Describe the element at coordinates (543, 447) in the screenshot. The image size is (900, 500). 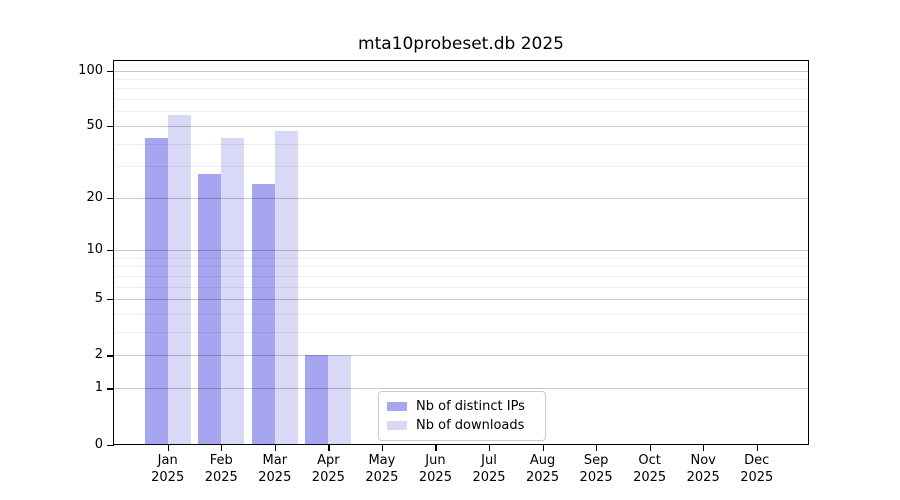
I see `x-tick-mark-aug` at that location.